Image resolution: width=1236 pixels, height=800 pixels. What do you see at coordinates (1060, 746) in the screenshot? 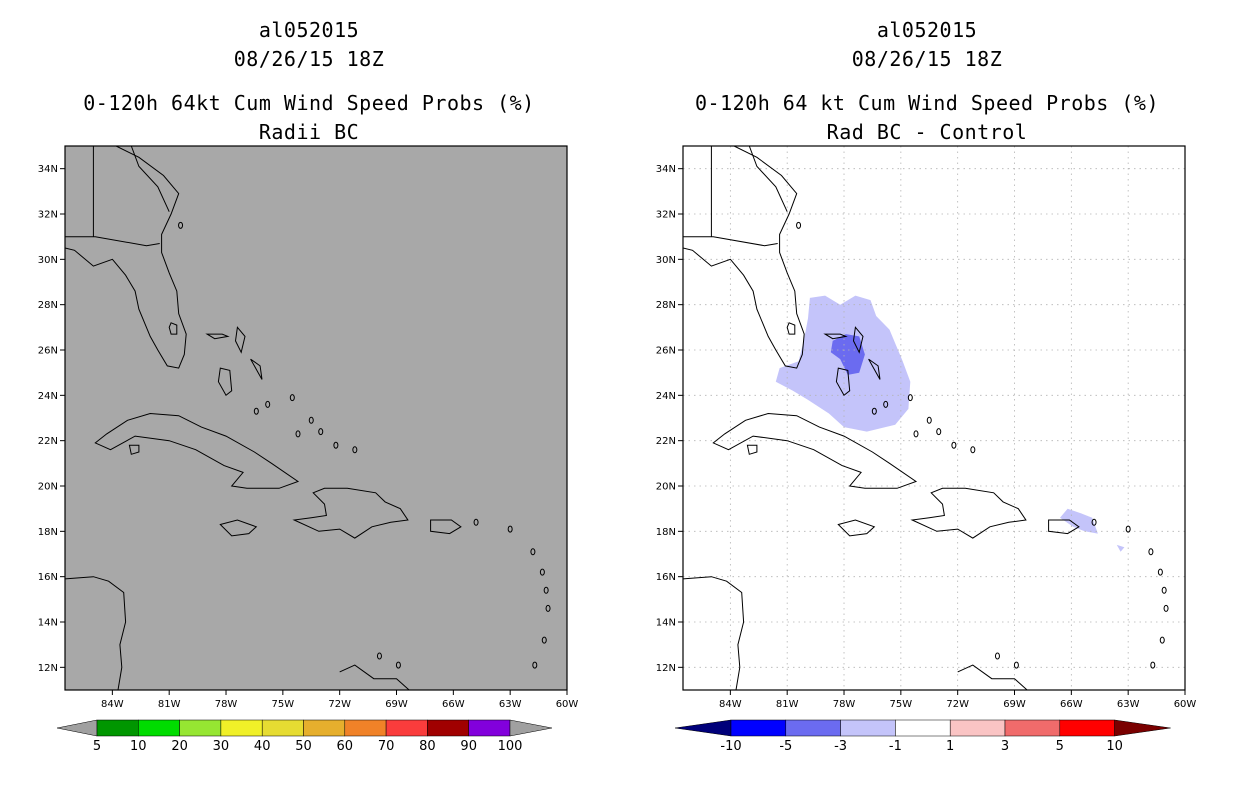
I see `colorbar-label: 5` at bounding box center [1060, 746].